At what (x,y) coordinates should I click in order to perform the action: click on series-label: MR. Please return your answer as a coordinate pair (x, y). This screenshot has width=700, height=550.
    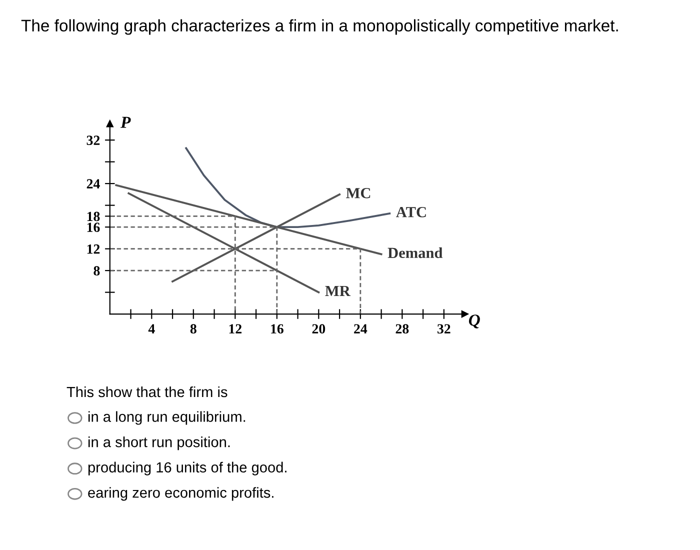
    Looking at the image, I should click on (338, 291).